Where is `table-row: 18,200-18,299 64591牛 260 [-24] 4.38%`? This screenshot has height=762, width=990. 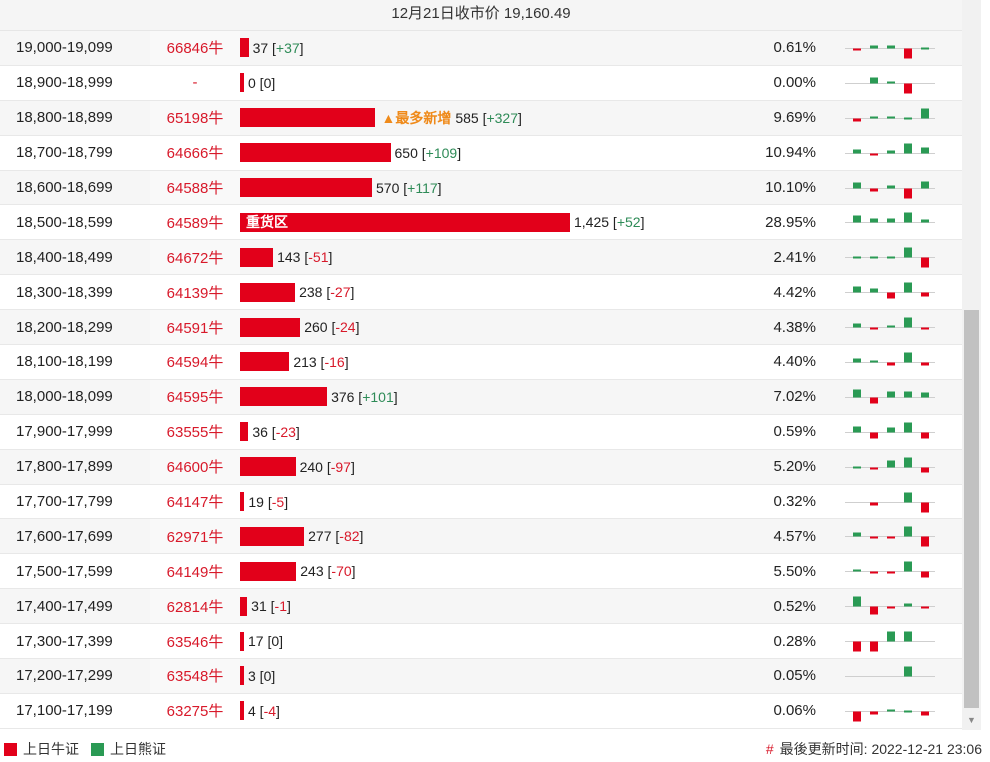
table-row: 18,200-18,299 64591牛 260 [-24] 4.38% is located at coordinates (481, 328).